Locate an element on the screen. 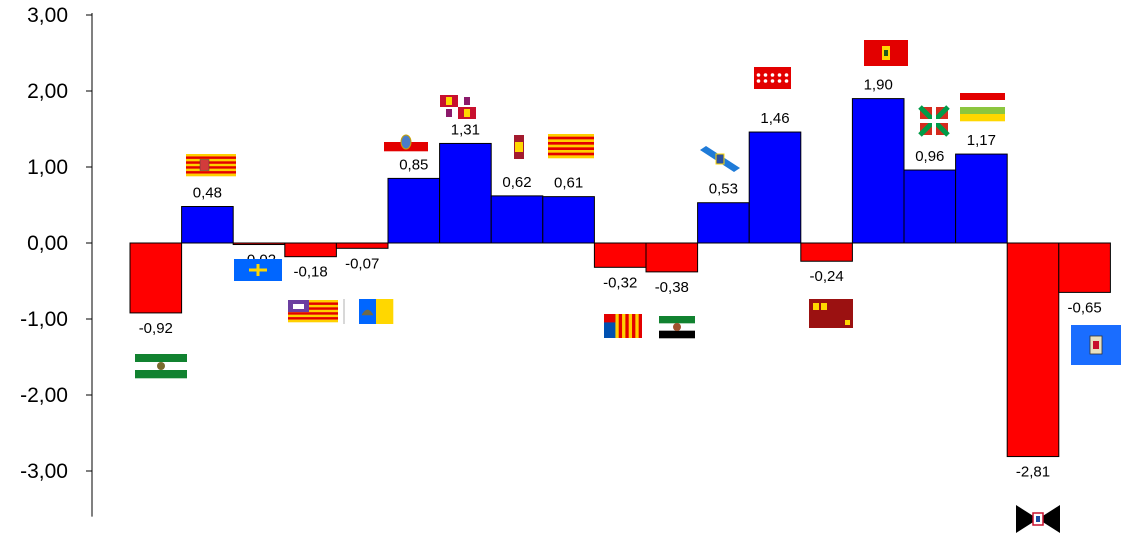 This screenshot has width=1121, height=535. bar-baleares is located at coordinates (310, 250).